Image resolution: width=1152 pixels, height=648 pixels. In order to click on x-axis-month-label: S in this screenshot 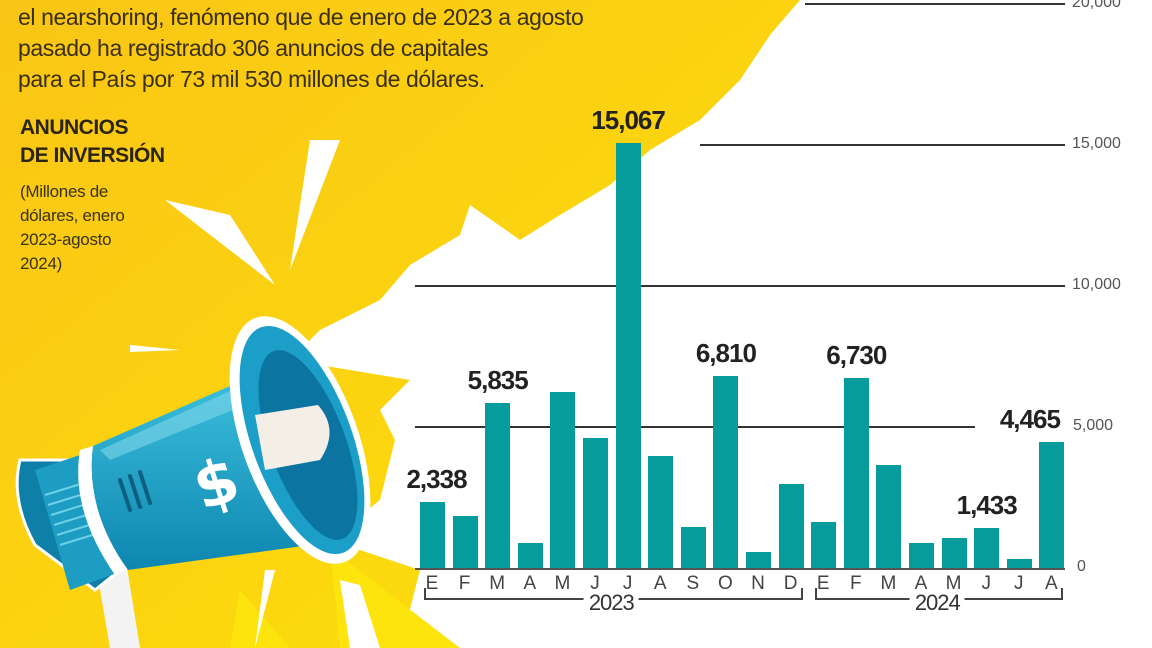, I will do `click(693, 583)`.